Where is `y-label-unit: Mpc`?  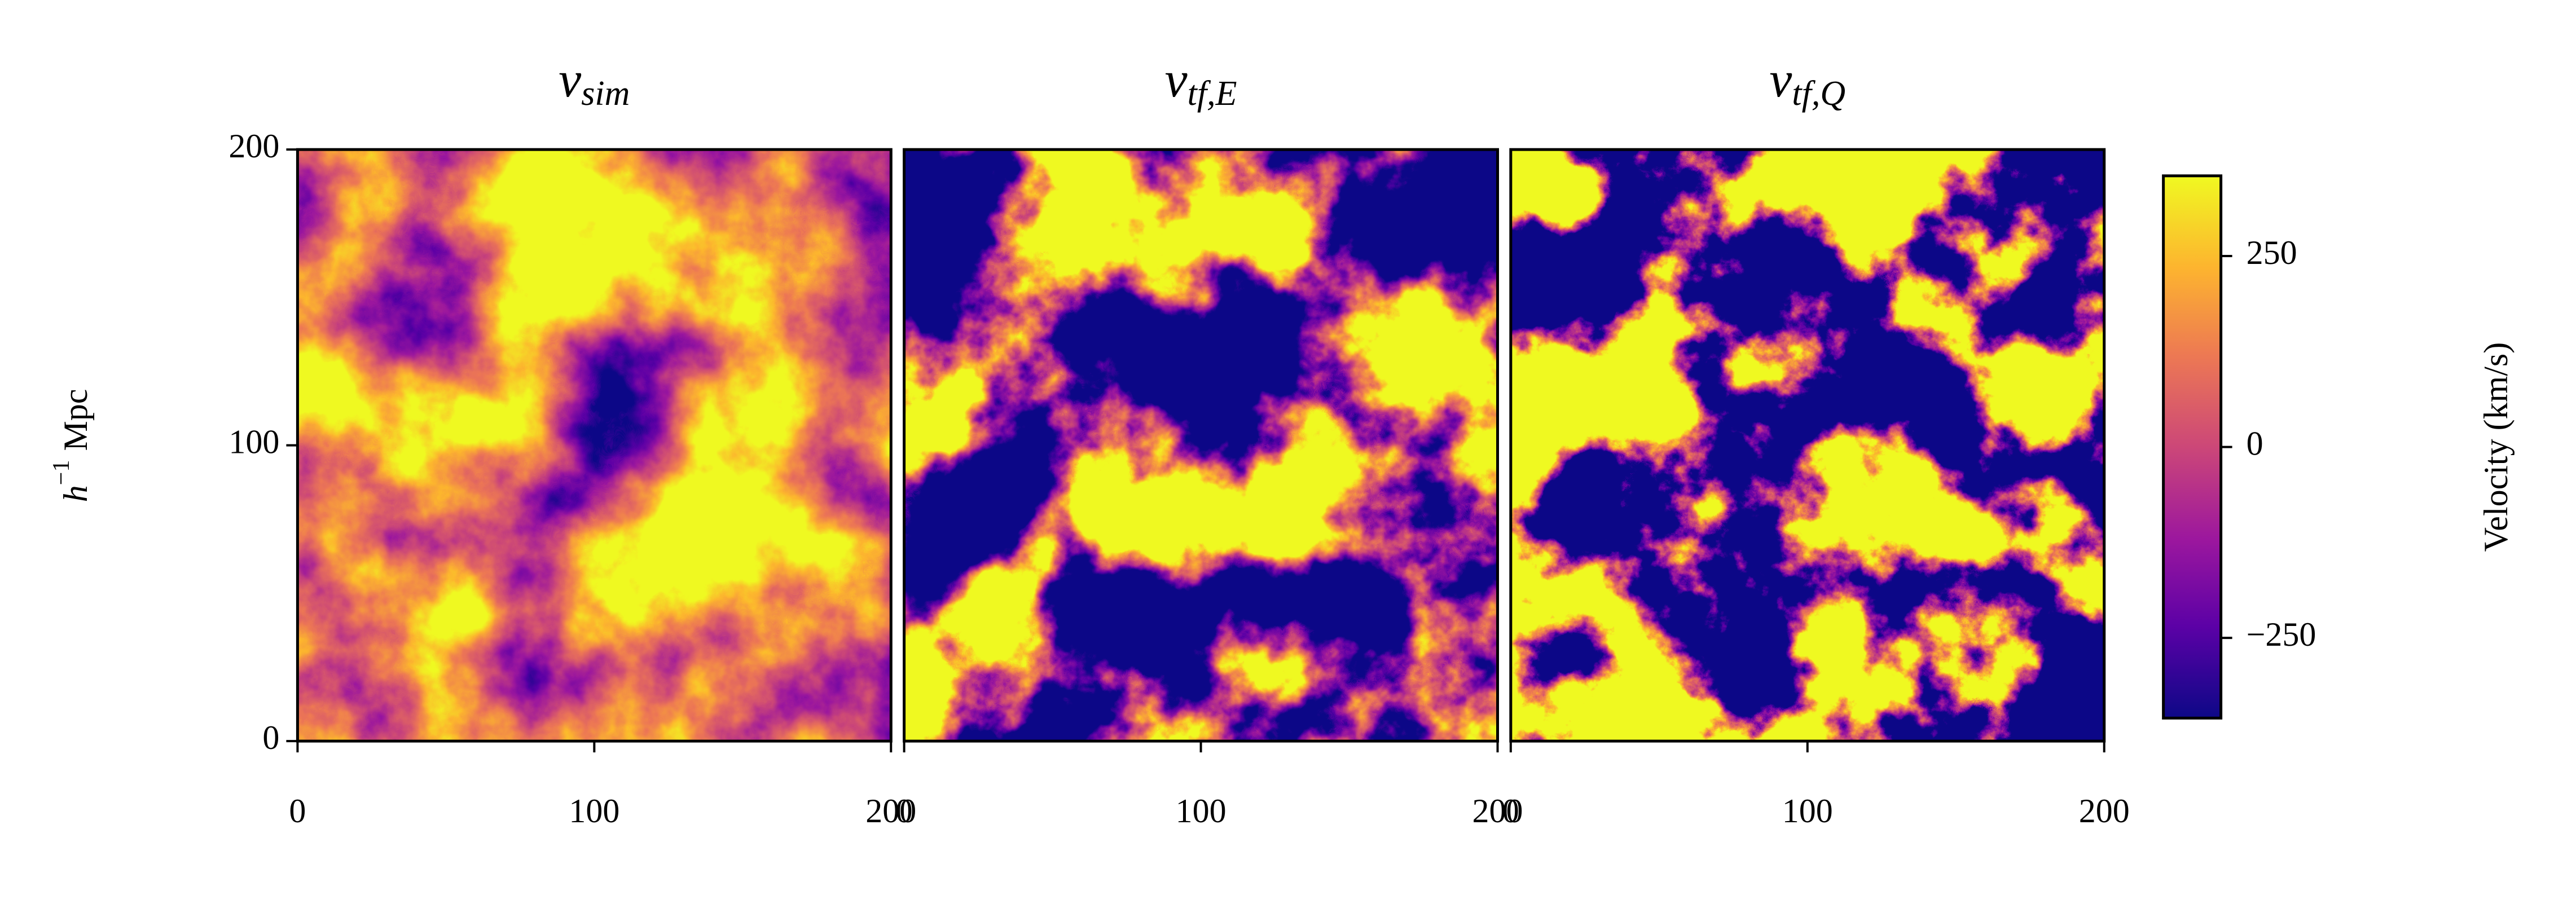 y-label-unit: Mpc is located at coordinates (75, 420).